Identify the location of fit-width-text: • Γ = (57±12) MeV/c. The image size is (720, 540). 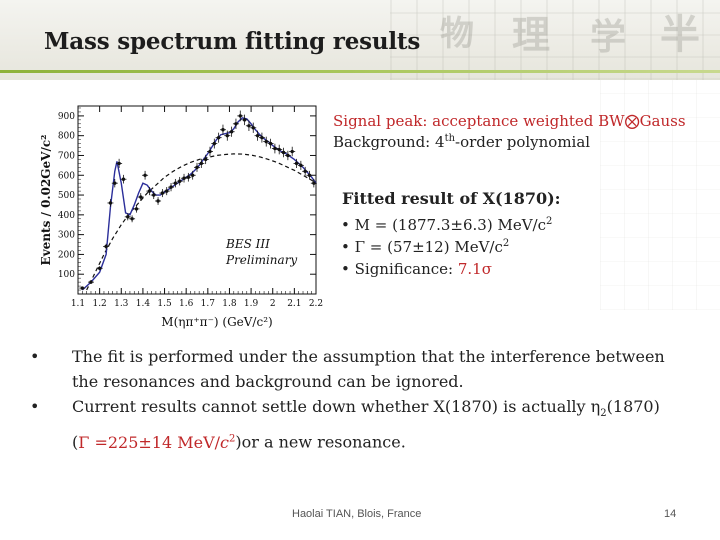
(422, 247).